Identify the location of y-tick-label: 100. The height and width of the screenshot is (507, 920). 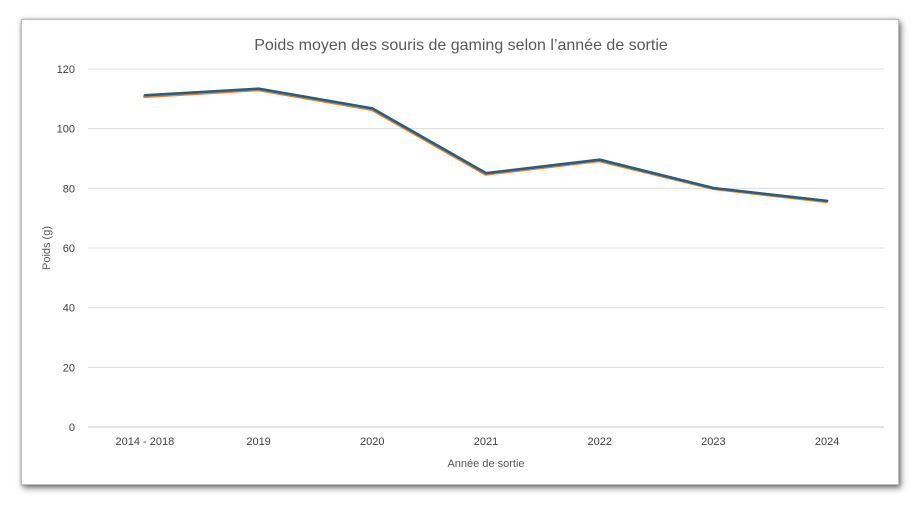
(66, 130).